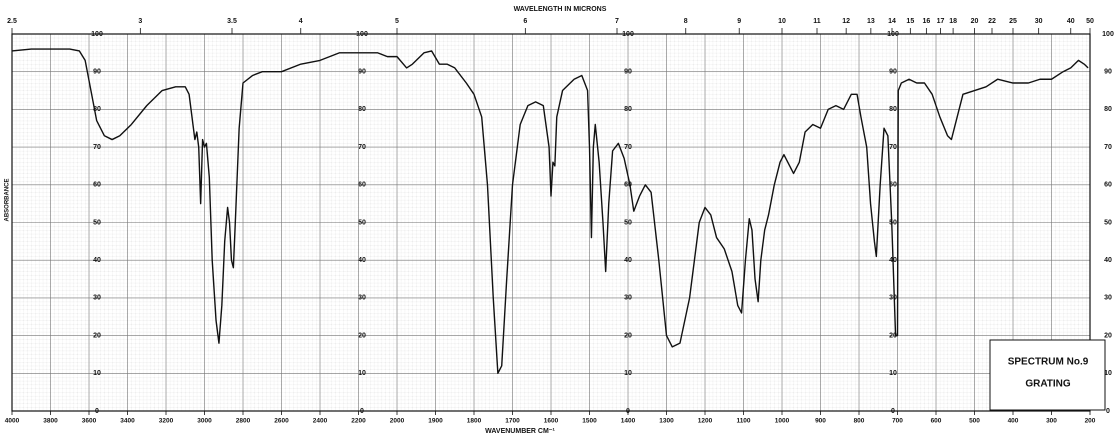 The height and width of the screenshot is (441, 1119). What do you see at coordinates (12, 21) in the screenshot?
I see `x2-tick-label: 2.5` at bounding box center [12, 21].